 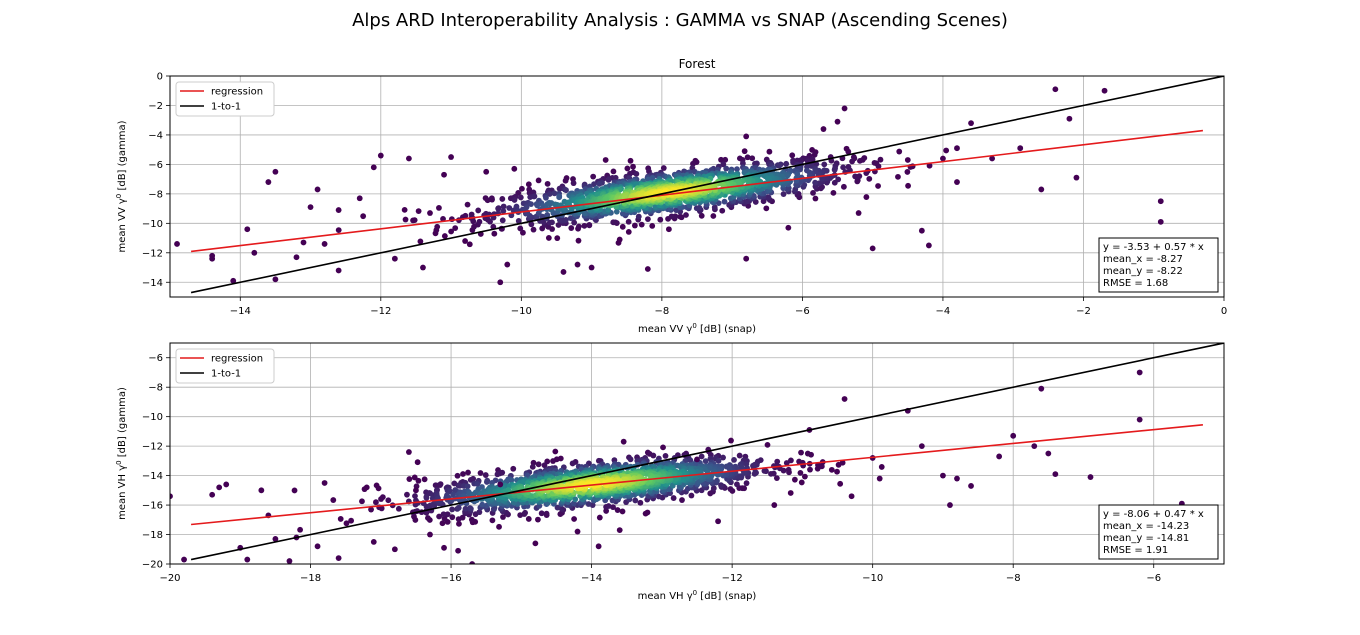 What do you see at coordinates (661, 311) in the screenshot?
I see `x-tick-label: −8` at bounding box center [661, 311].